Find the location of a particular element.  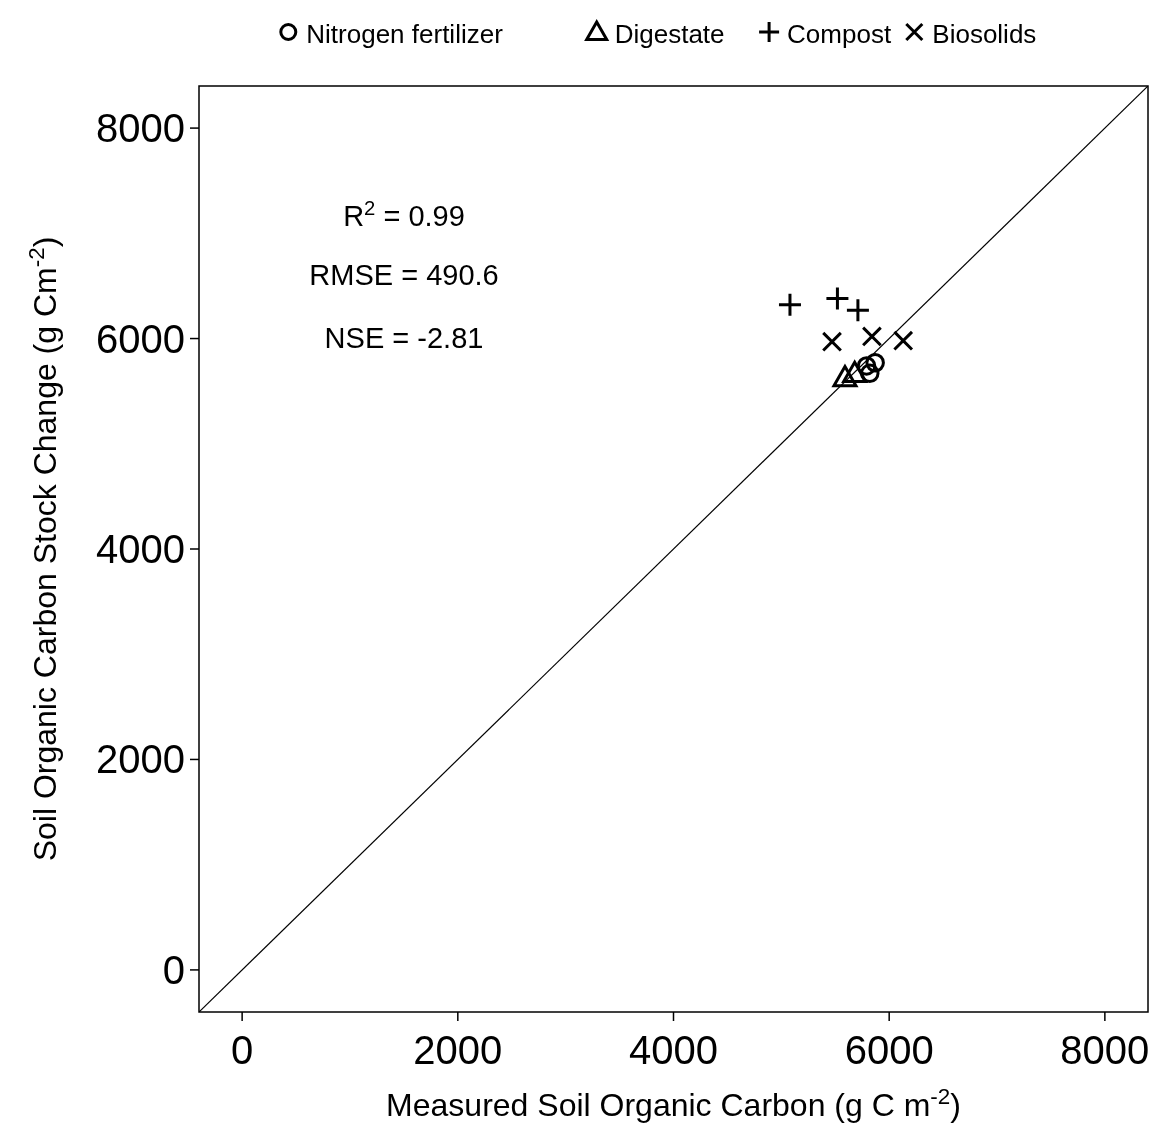

y-tick-label: 2000 is located at coordinates (140, 759).